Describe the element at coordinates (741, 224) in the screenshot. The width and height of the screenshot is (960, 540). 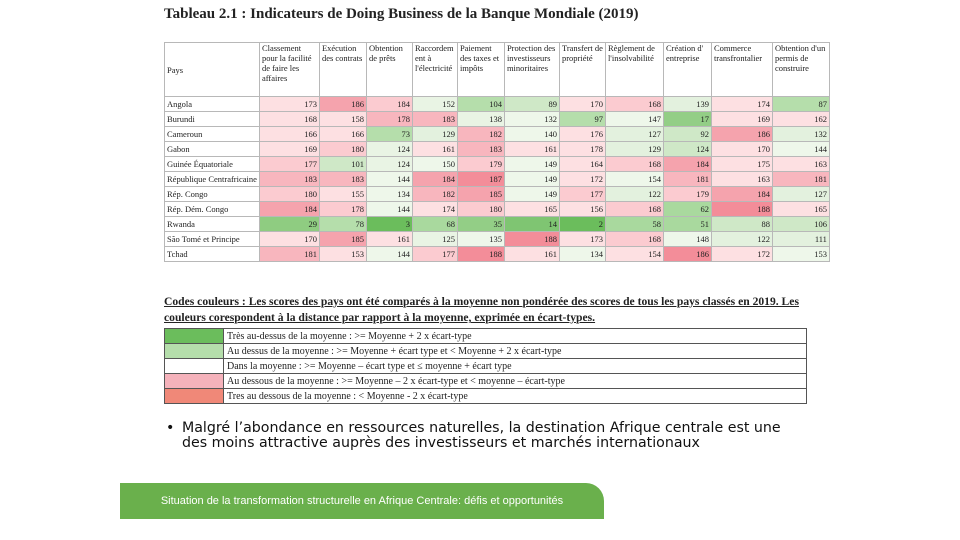
I see `score-cell: 88` at that location.